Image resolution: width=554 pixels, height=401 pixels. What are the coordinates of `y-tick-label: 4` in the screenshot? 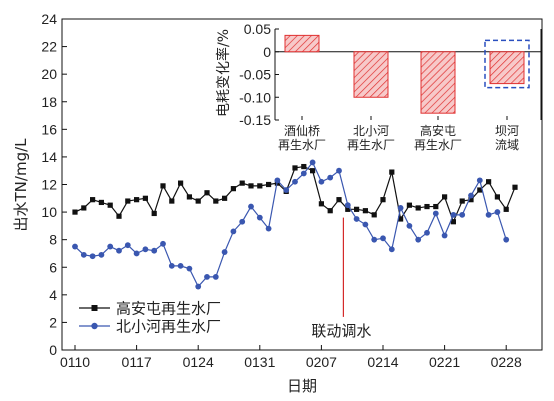 It's located at (53, 295).